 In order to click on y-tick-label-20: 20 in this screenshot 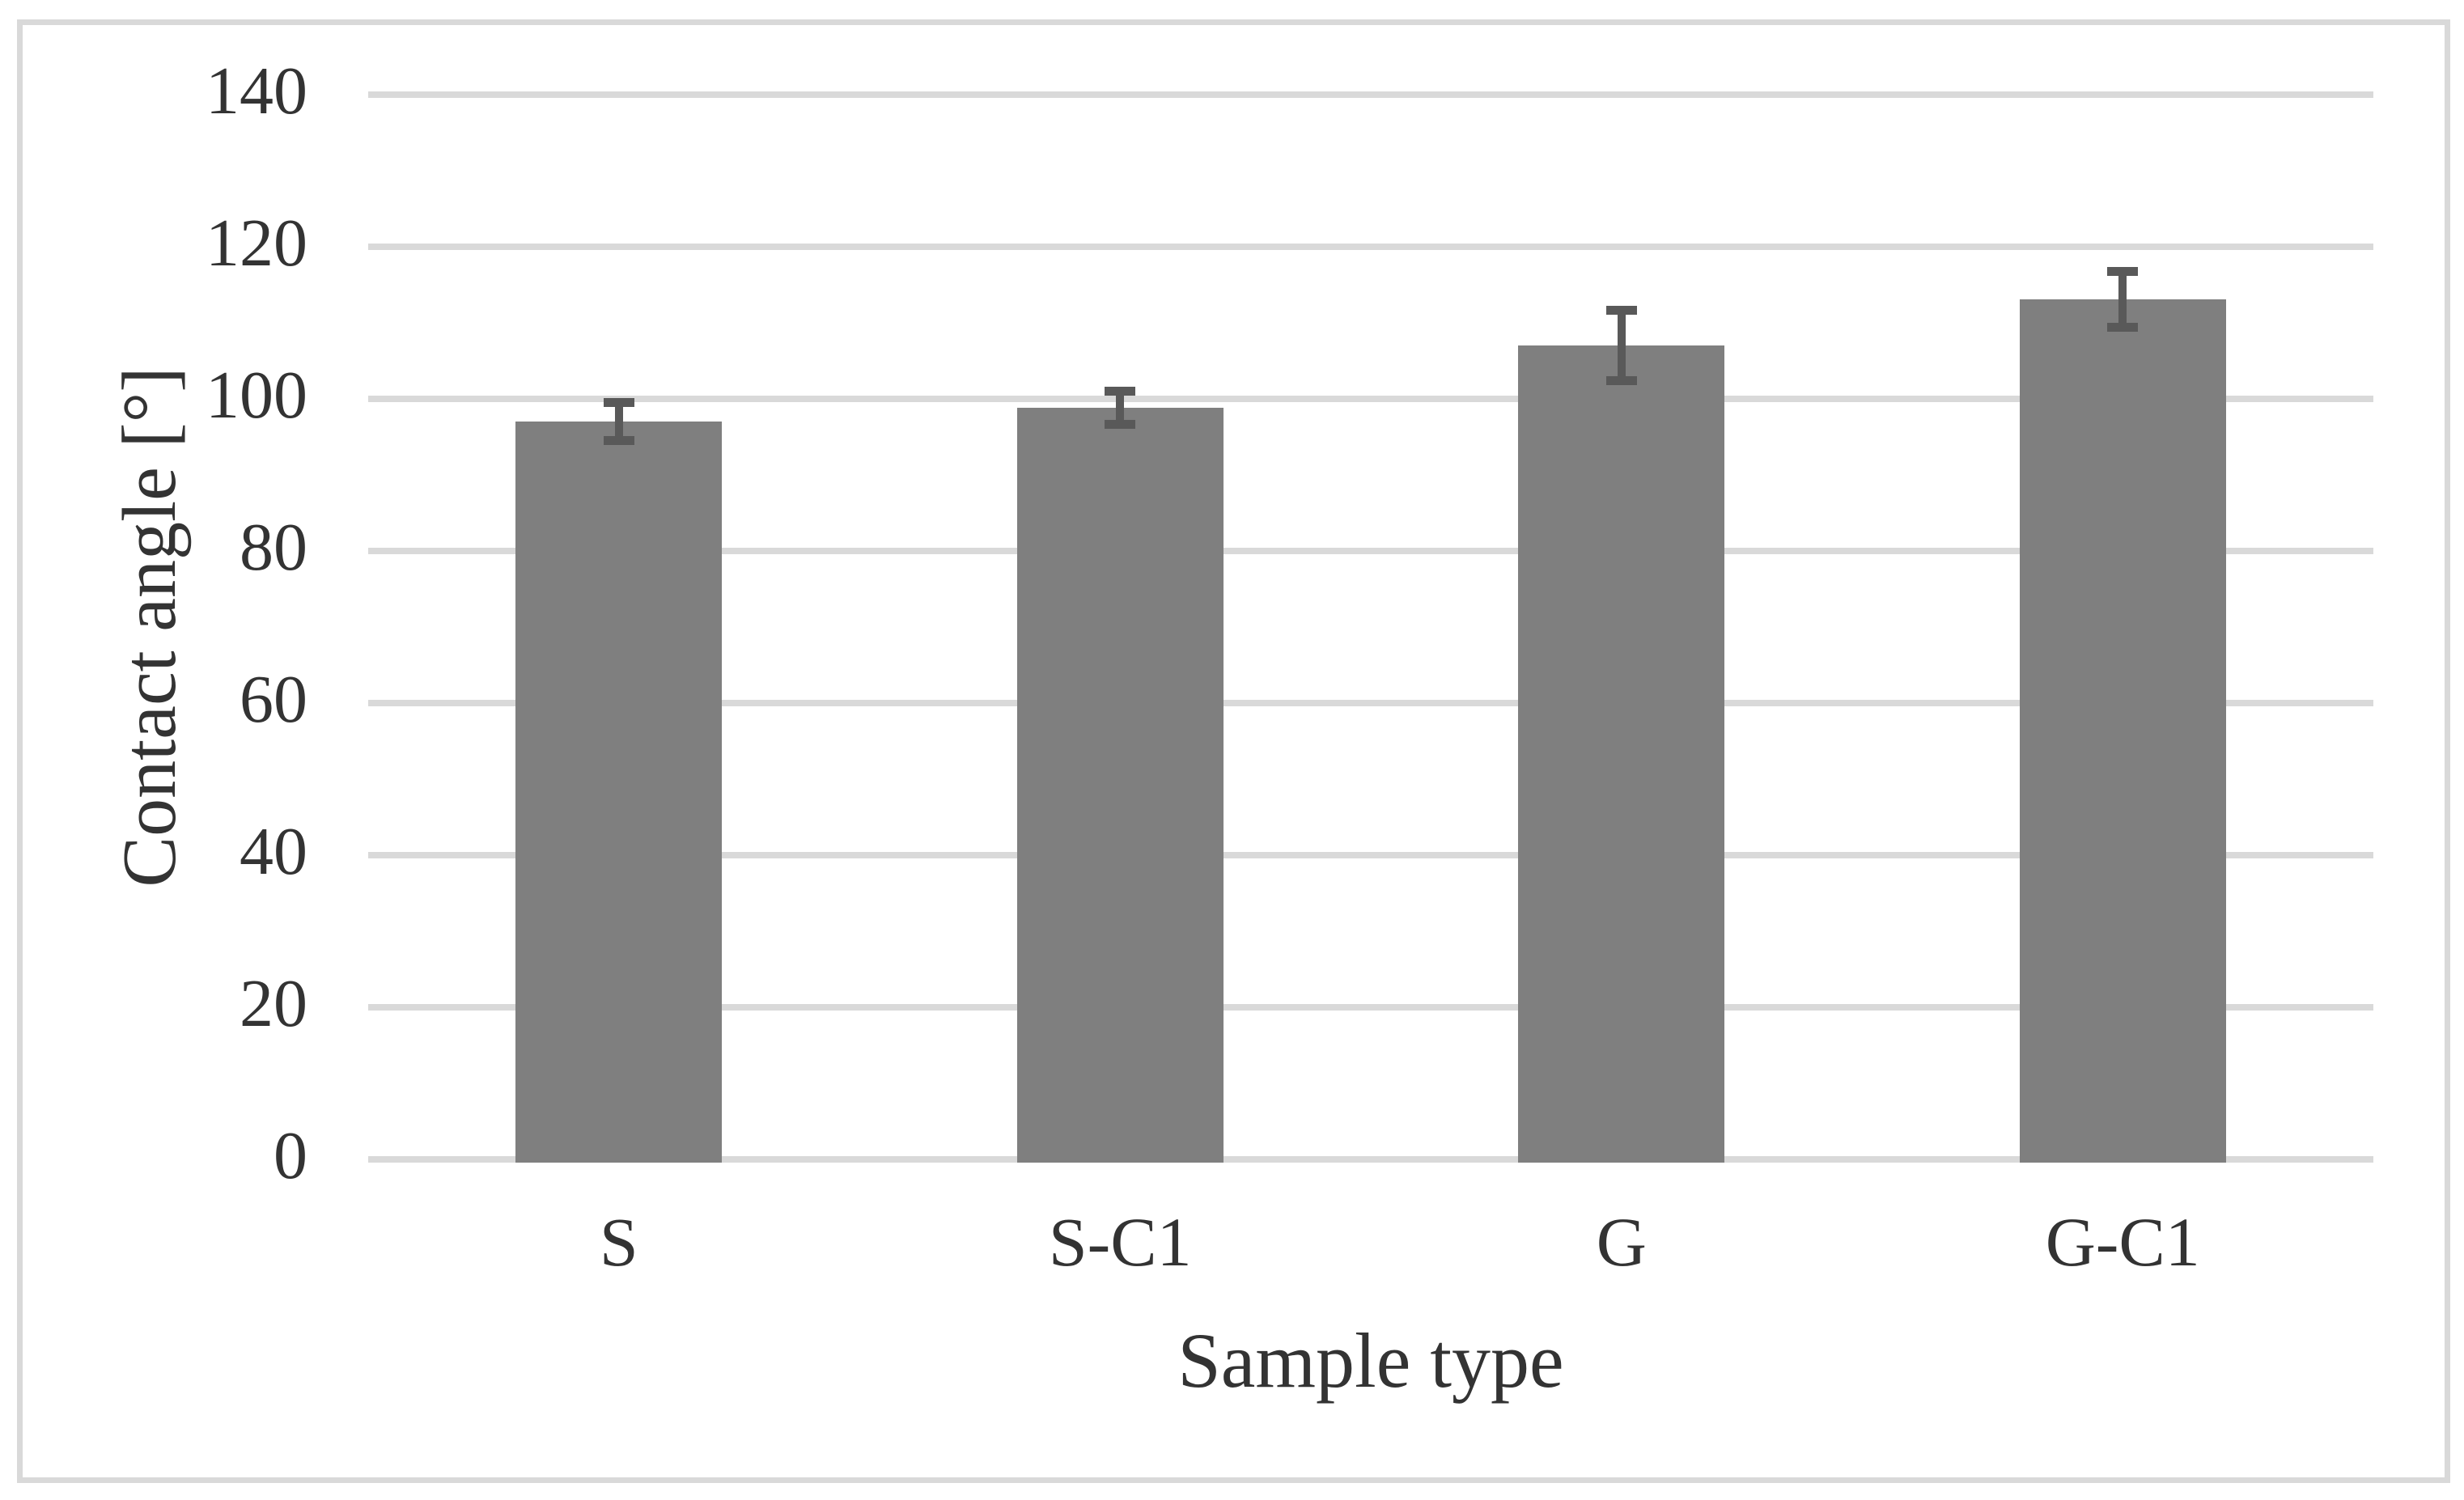, I will do `click(273, 1004)`.